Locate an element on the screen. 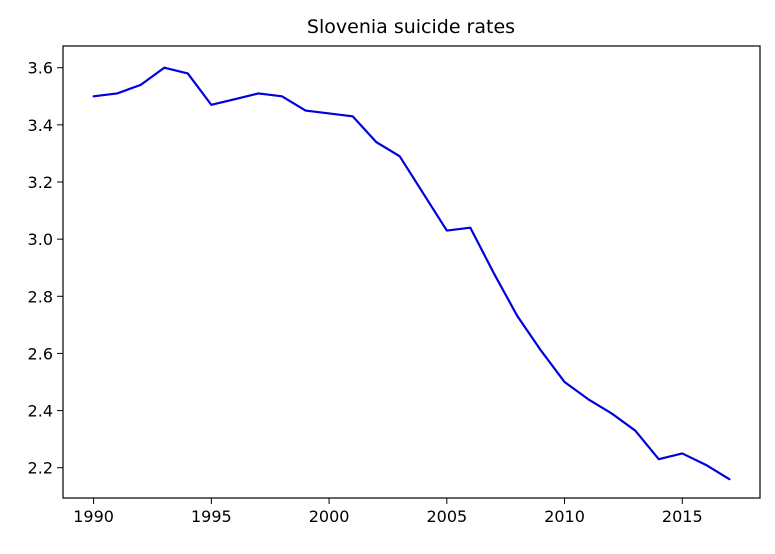 This screenshot has height=554, width=775. x-tick-label: 1990 is located at coordinates (93, 516).